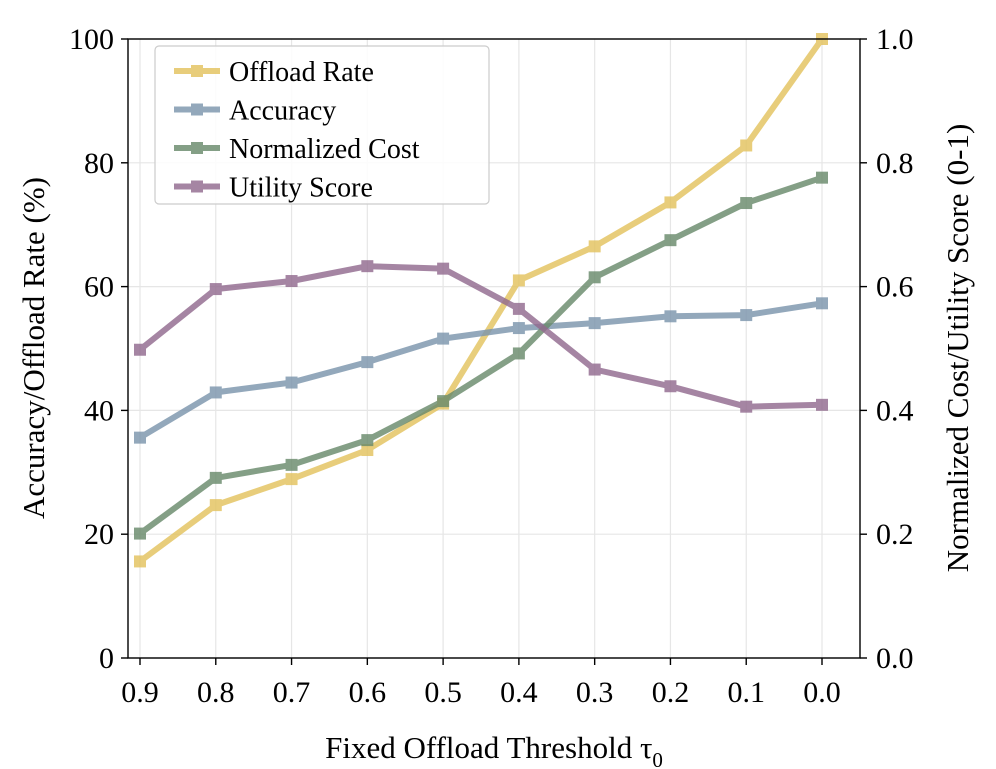 The width and height of the screenshot is (996, 769). Describe the element at coordinates (99, 163) in the screenshot. I see `y-left-tick-label: 80` at that location.